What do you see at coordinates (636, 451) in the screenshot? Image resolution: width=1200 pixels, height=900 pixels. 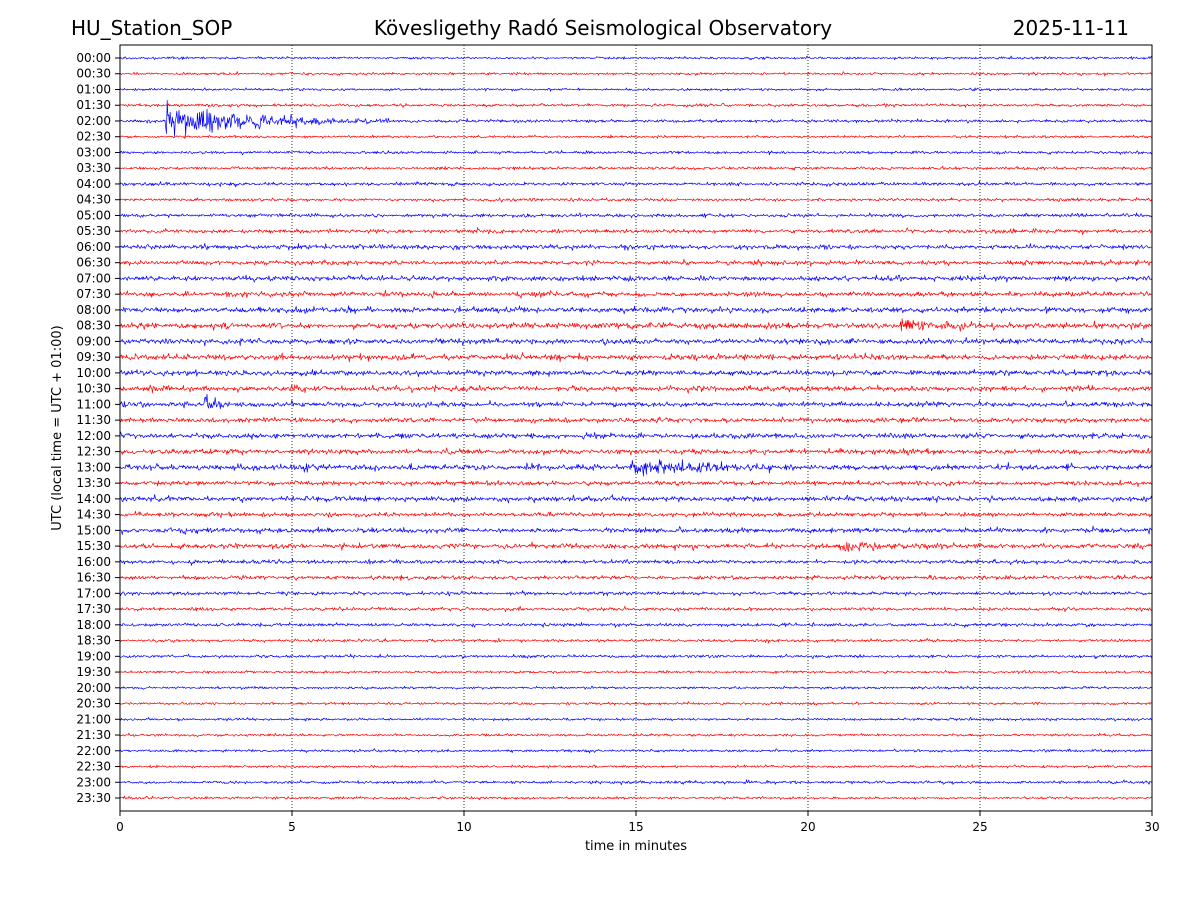 I see `trace-12:30` at bounding box center [636, 451].